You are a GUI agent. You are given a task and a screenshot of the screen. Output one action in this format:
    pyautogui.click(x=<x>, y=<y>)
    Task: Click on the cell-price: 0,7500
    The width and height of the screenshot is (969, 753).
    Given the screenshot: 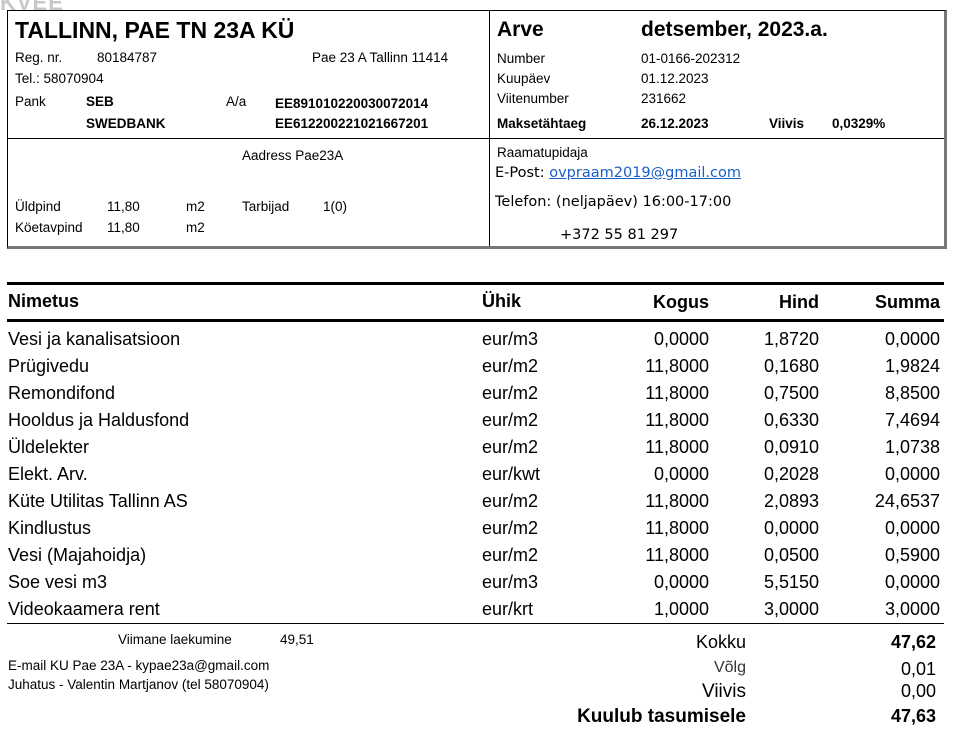 What is the action you would take?
    pyautogui.click(x=791, y=393)
    